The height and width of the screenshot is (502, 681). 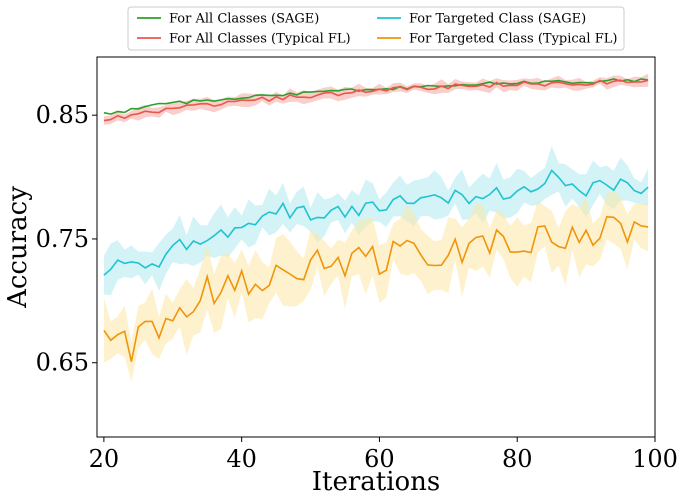 I want to click on x-tick-label: 80, so click(x=517, y=459).